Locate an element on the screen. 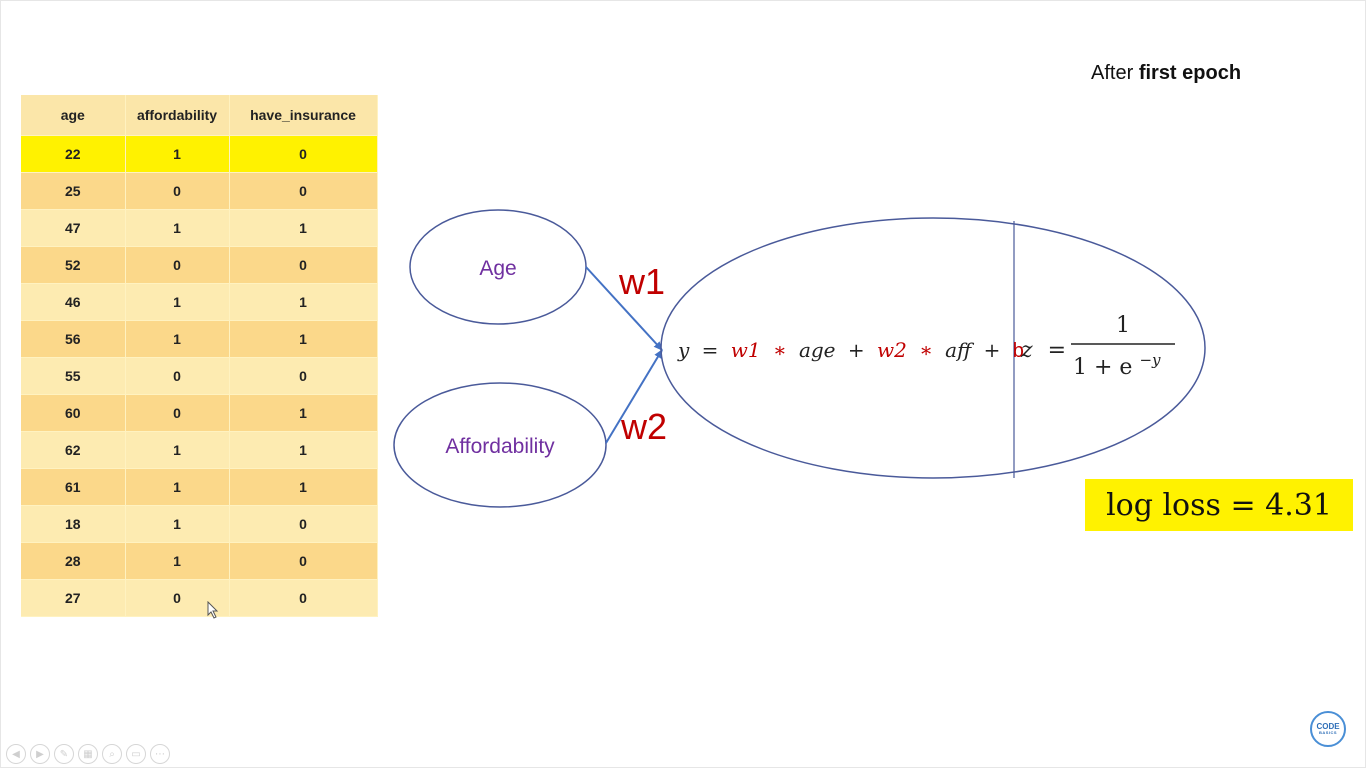 This screenshot has width=1366, height=768. table-row: 52 0 0 is located at coordinates (199, 265).